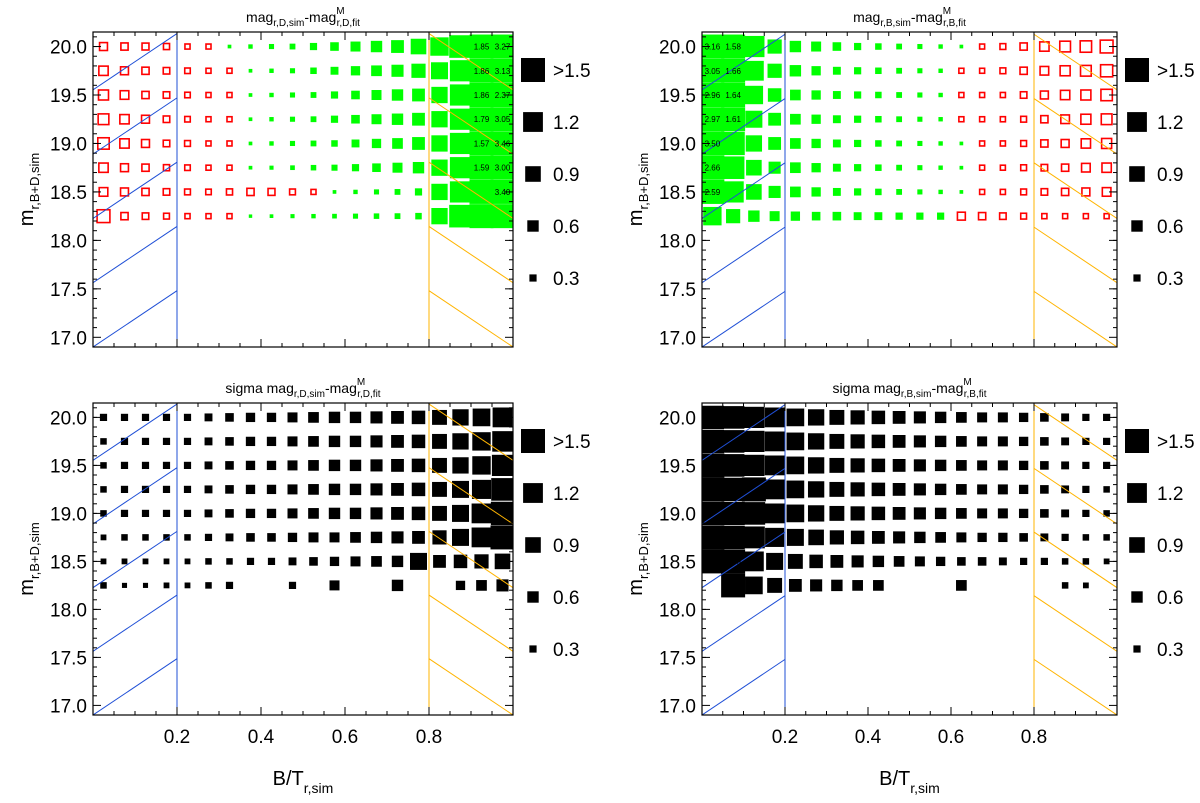 The width and height of the screenshot is (1200, 803). I want to click on y-tick-label: 18.0, so click(677, 610).